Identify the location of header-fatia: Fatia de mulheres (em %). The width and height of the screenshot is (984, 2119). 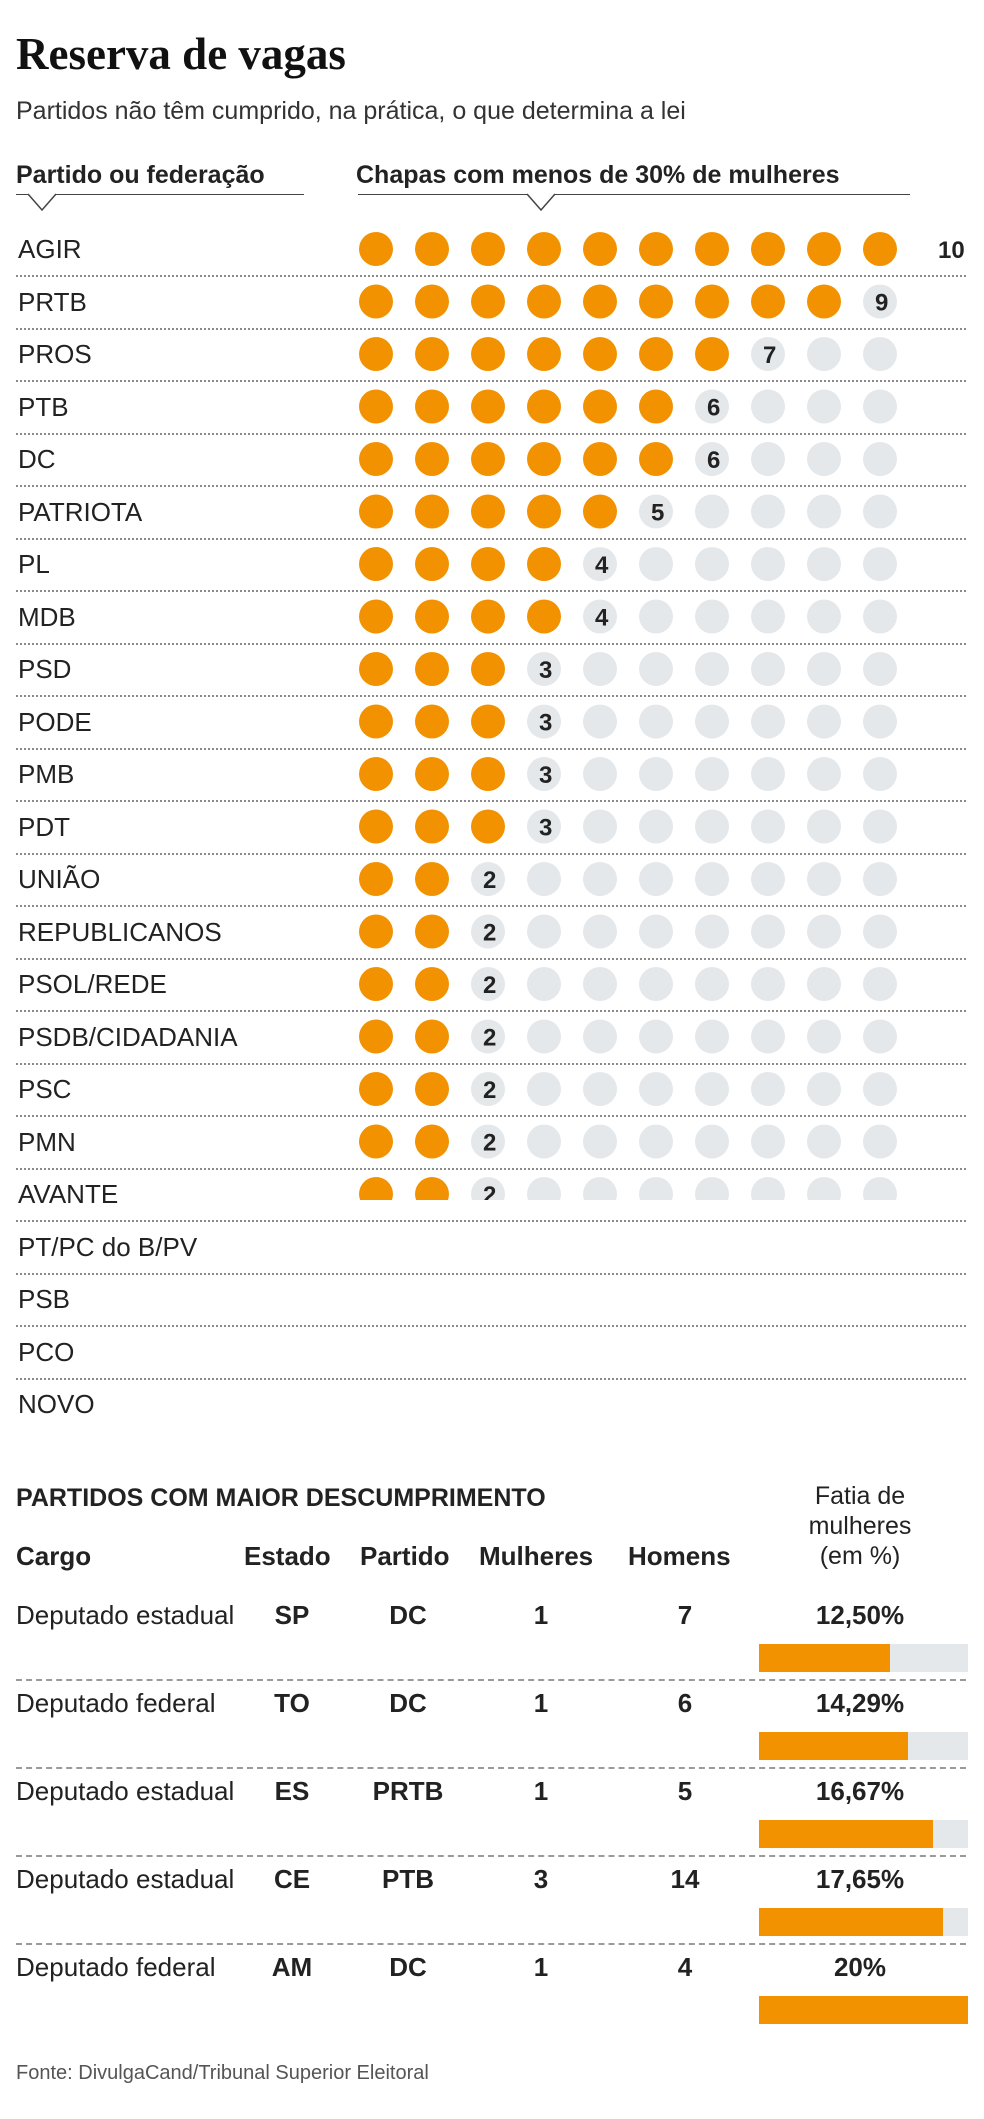
(860, 1526).